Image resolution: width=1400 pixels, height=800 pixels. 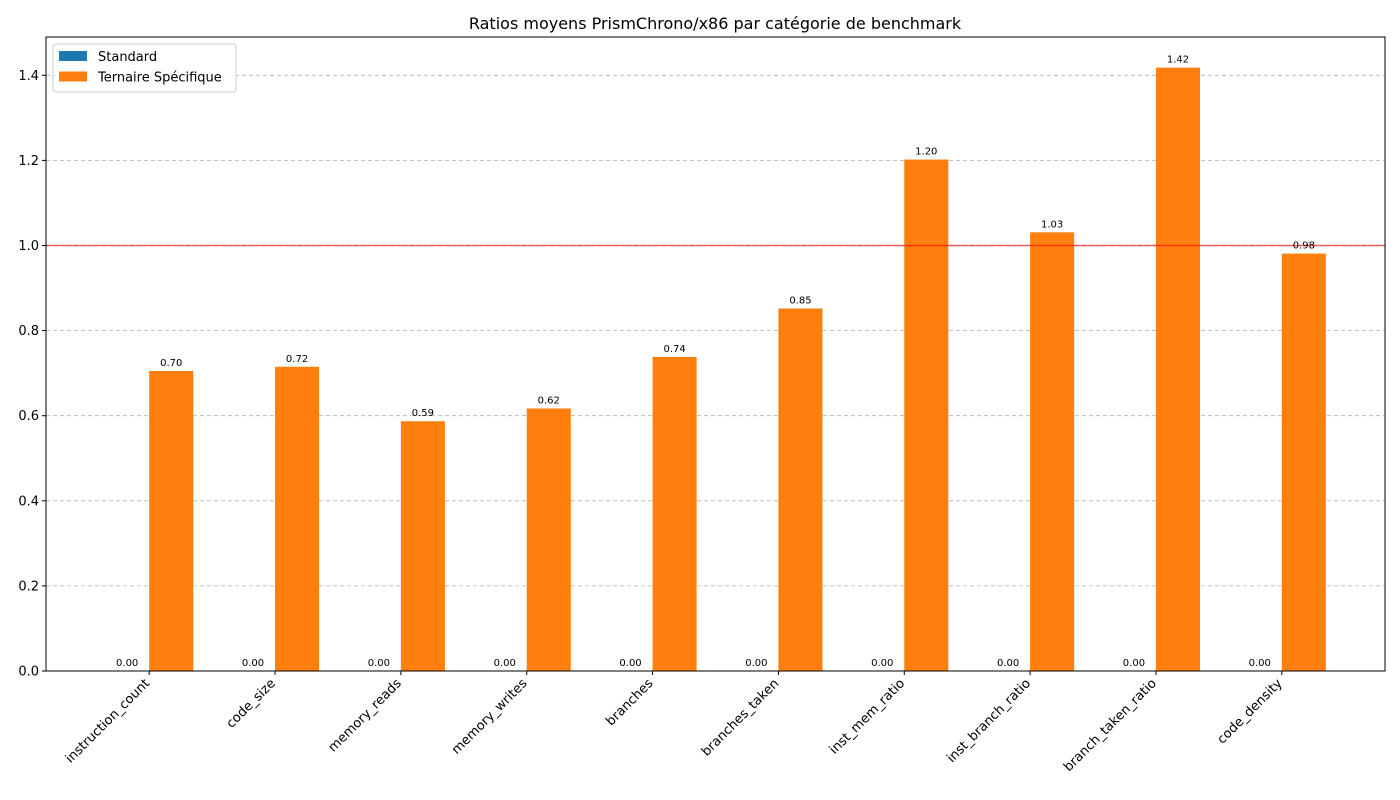 What do you see at coordinates (423, 413) in the screenshot?
I see `bar-value-label: 0.59` at bounding box center [423, 413].